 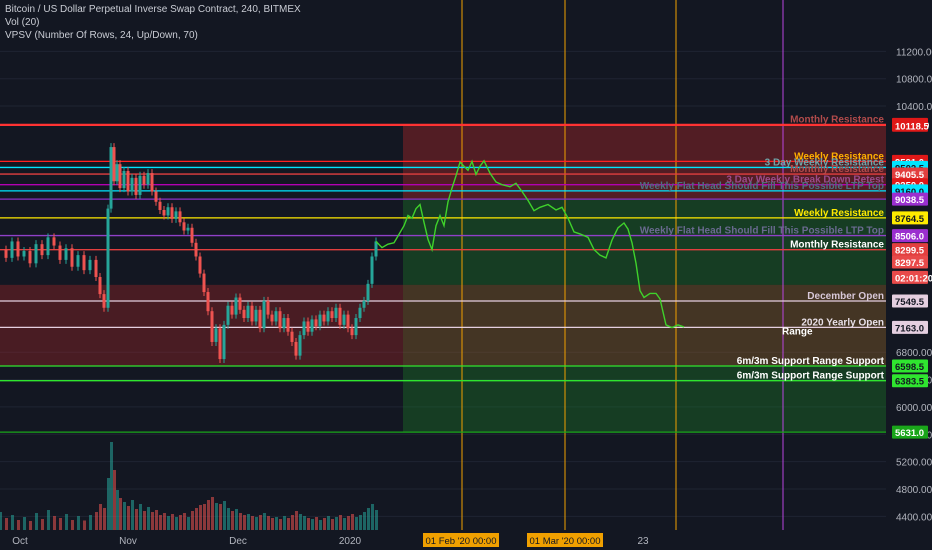 What do you see at coordinates (910, 382) in the screenshot?
I see `price-badge-label: 6383.5` at bounding box center [910, 382].